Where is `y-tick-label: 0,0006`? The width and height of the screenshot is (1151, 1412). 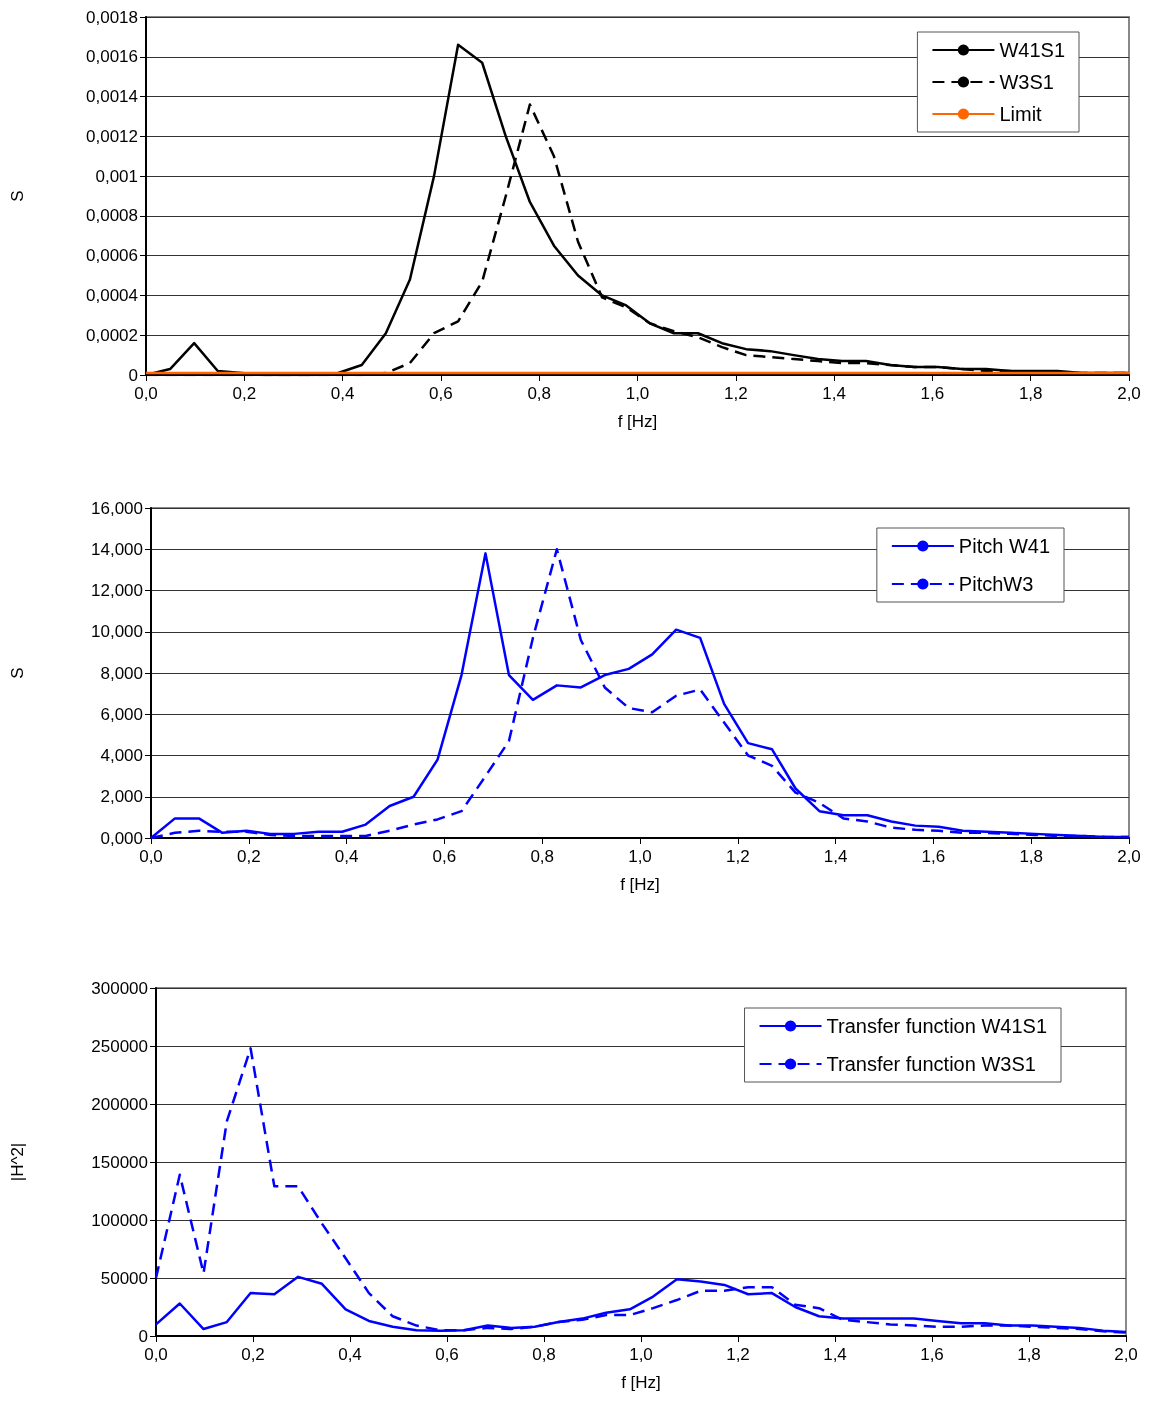 y-tick-label: 0,0006 is located at coordinates (112, 256).